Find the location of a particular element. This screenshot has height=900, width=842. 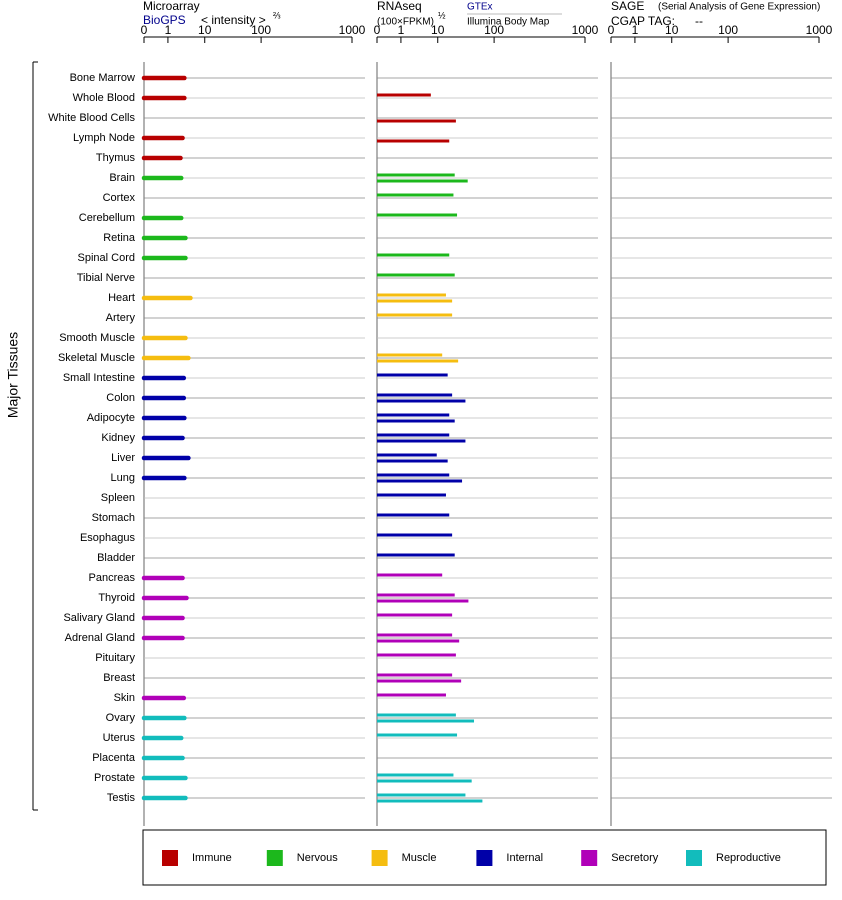

category-label: Adipocyte is located at coordinates (111, 418).